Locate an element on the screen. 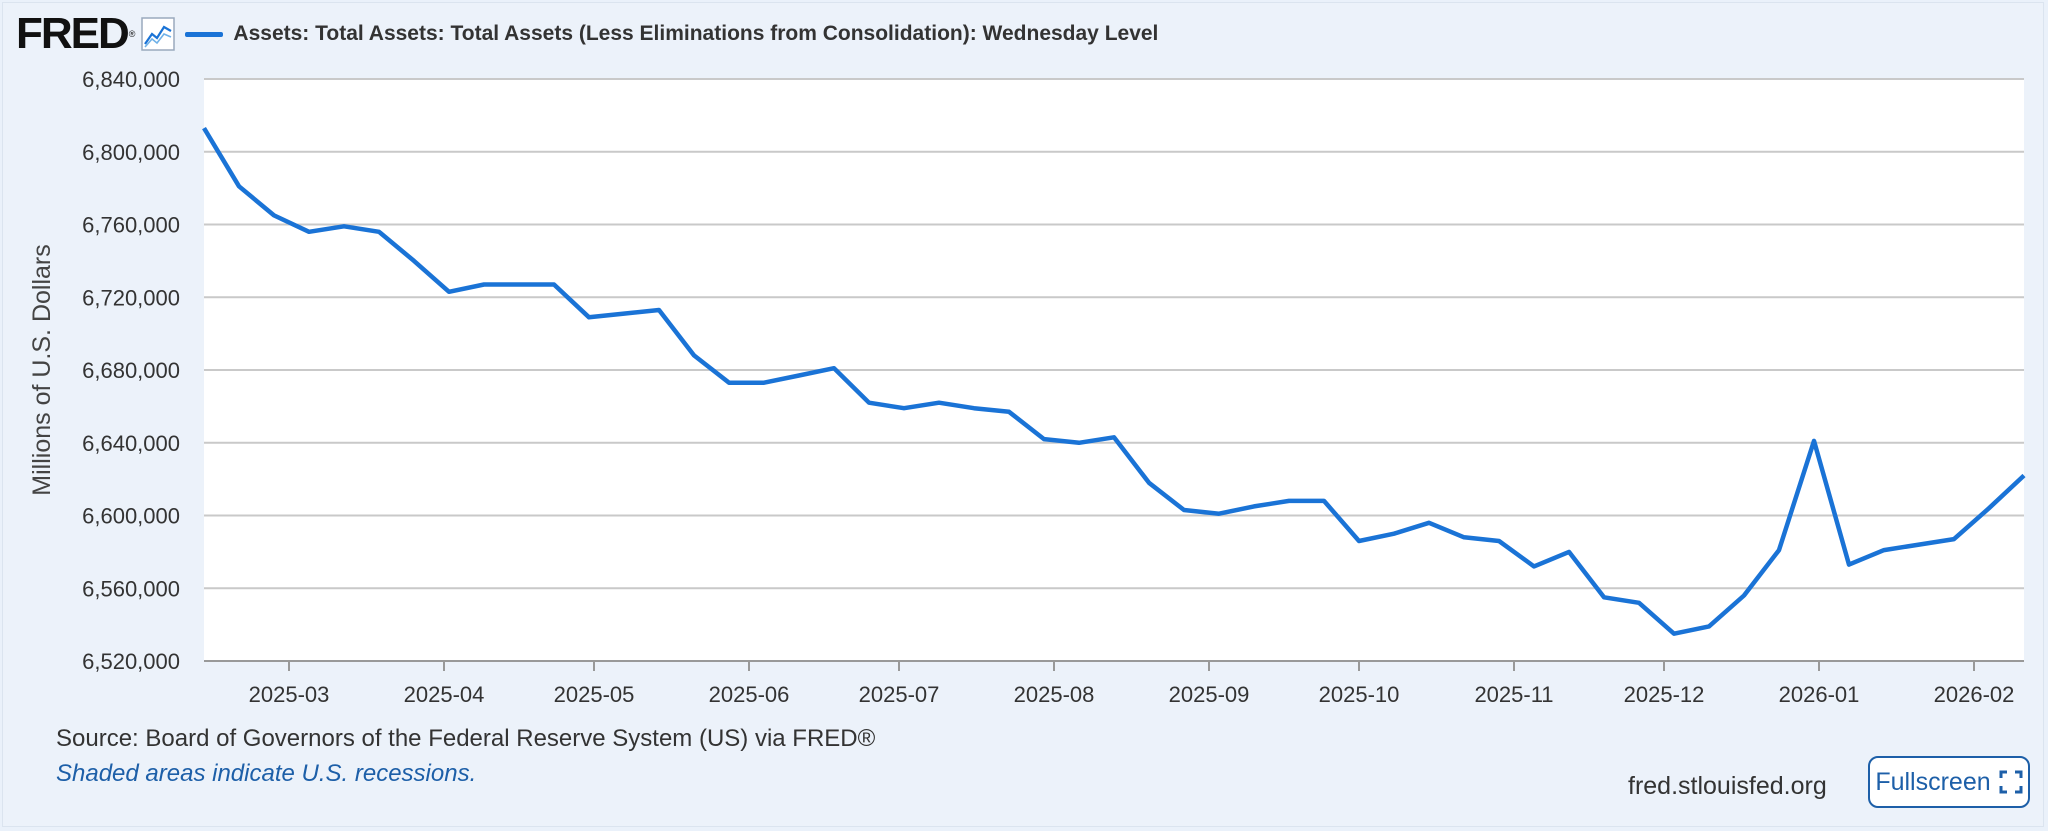 Image resolution: width=2048 pixels, height=831 pixels. x-tick-label: 2025-05 is located at coordinates (594, 694).